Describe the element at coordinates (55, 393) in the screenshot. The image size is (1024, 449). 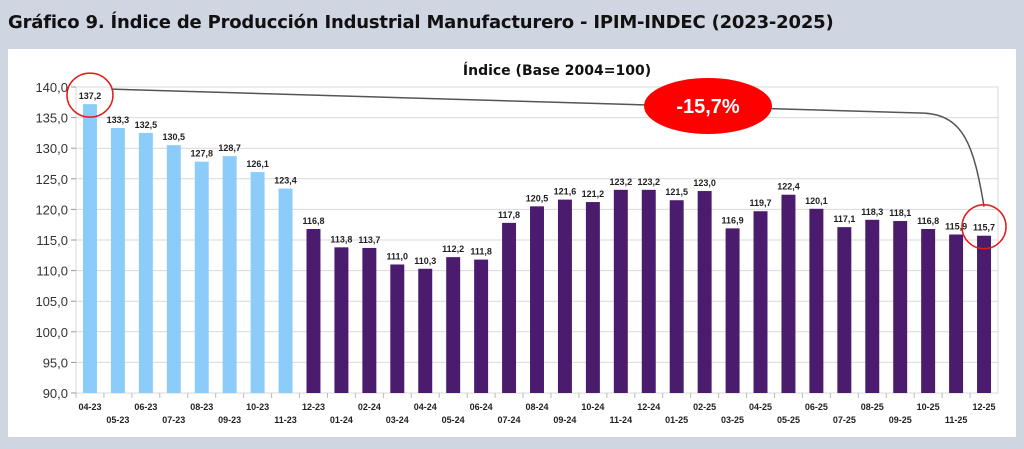
I see `y-tick-label: 90,0` at that location.